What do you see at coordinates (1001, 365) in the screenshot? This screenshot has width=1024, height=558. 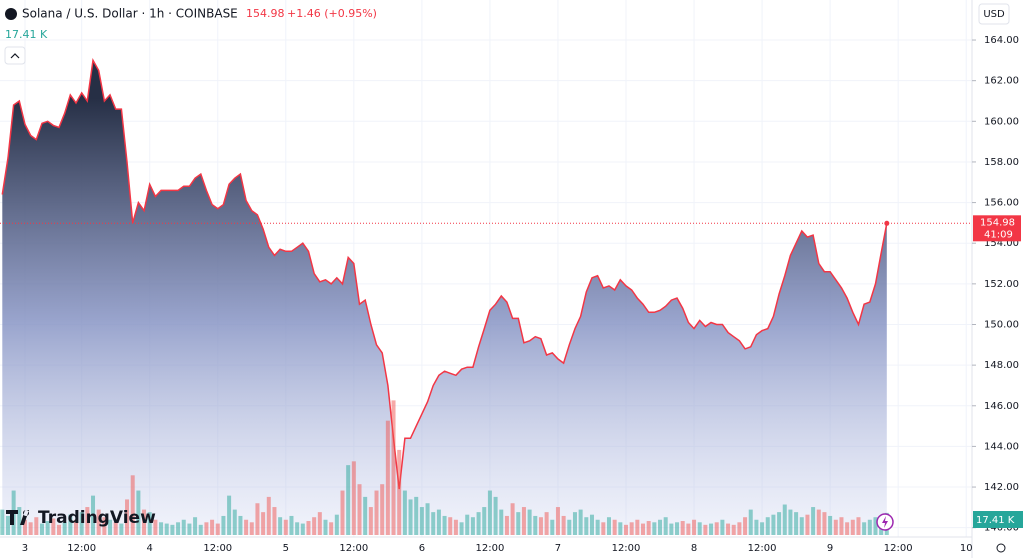 I see `y-tick-label: 148.00` at bounding box center [1001, 365].